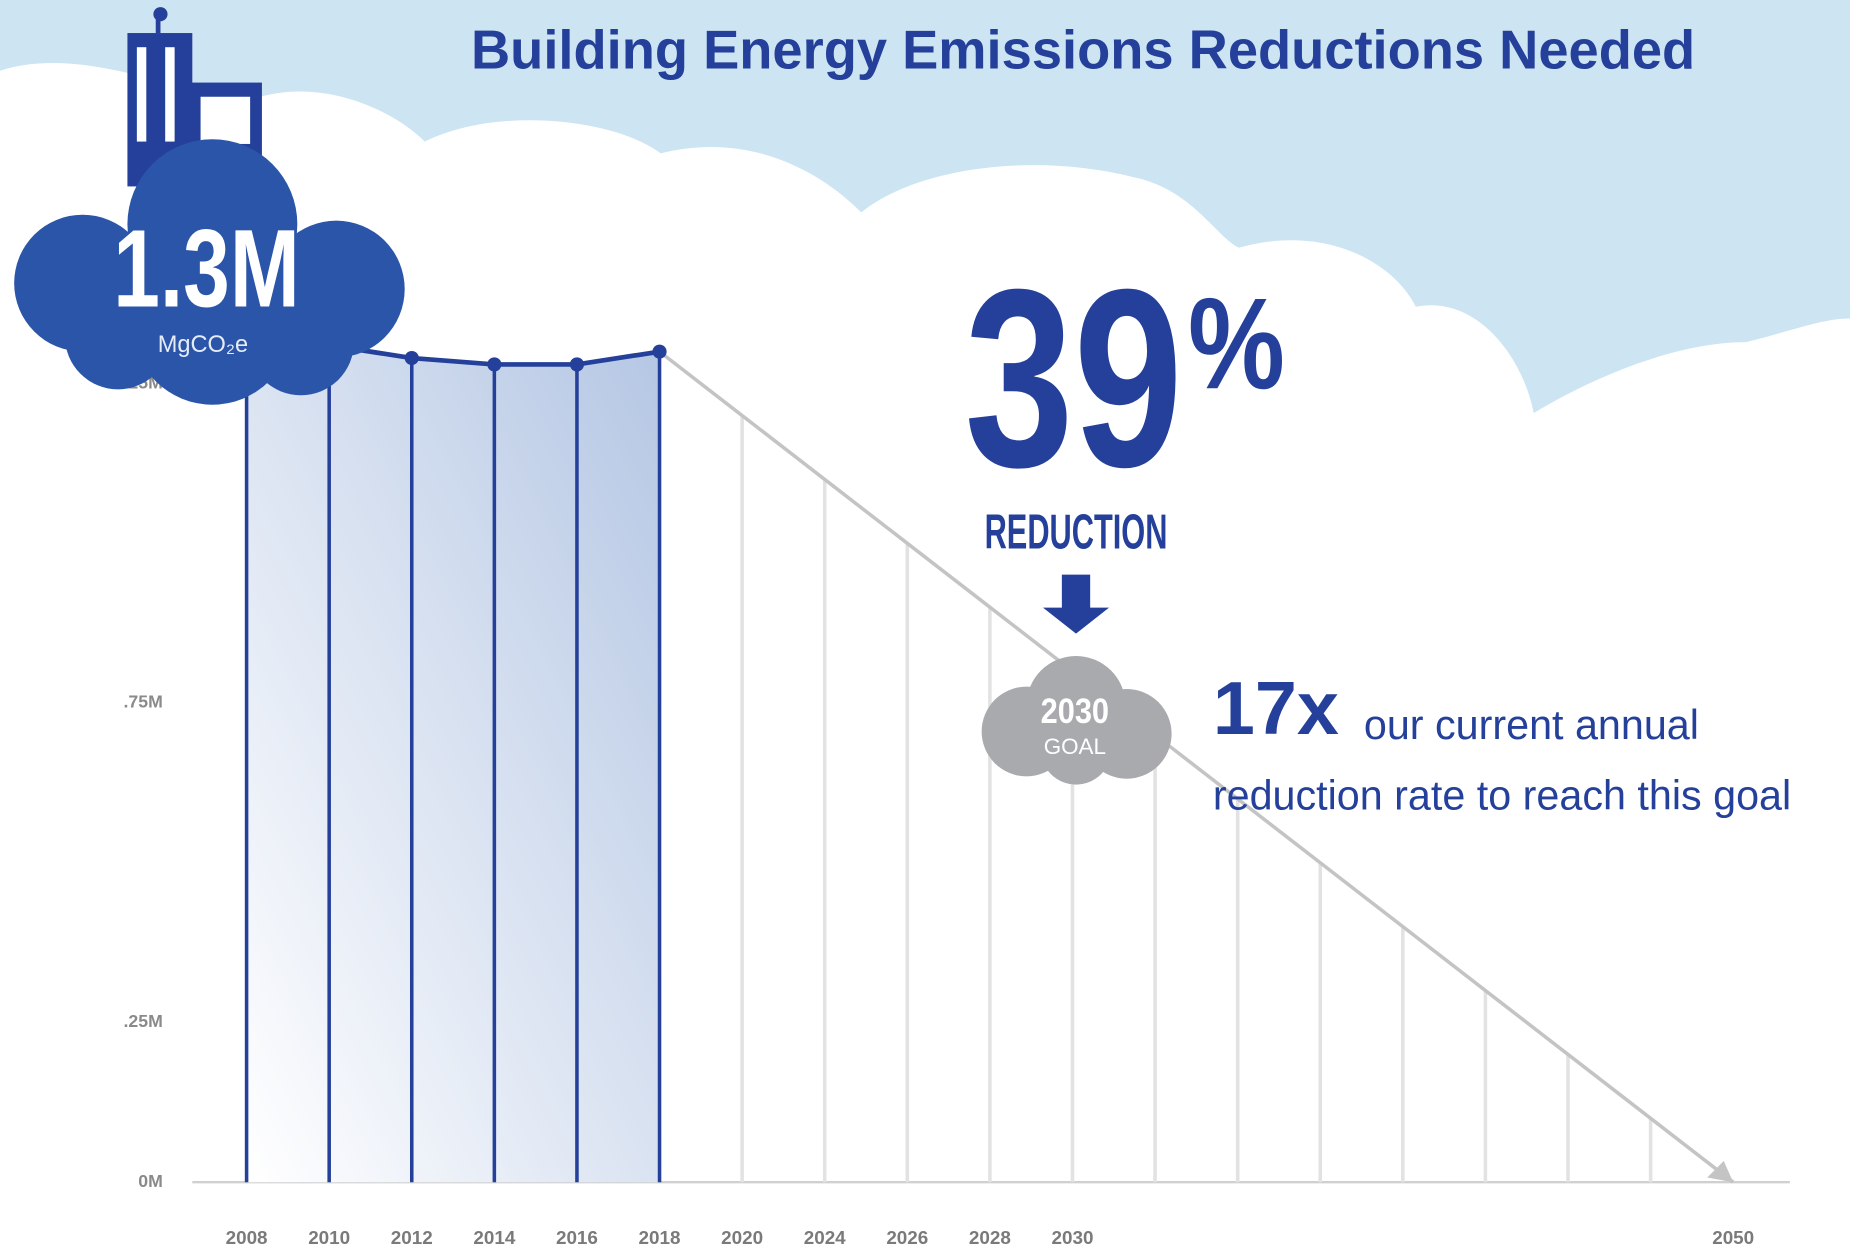 The width and height of the screenshot is (1850, 1253). Describe the element at coordinates (194, 98) in the screenshot. I see `building-icon` at that location.